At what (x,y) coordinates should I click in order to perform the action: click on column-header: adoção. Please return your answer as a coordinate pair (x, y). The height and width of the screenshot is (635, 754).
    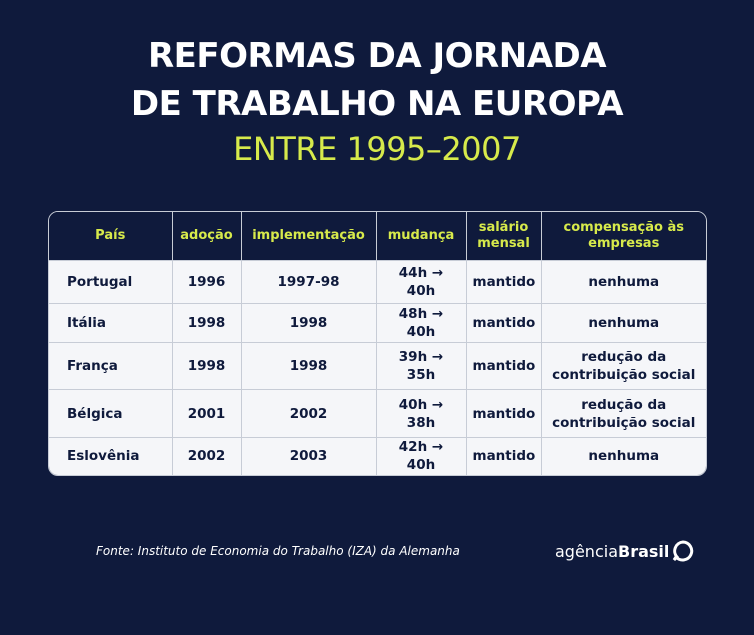
    Looking at the image, I should click on (207, 236).